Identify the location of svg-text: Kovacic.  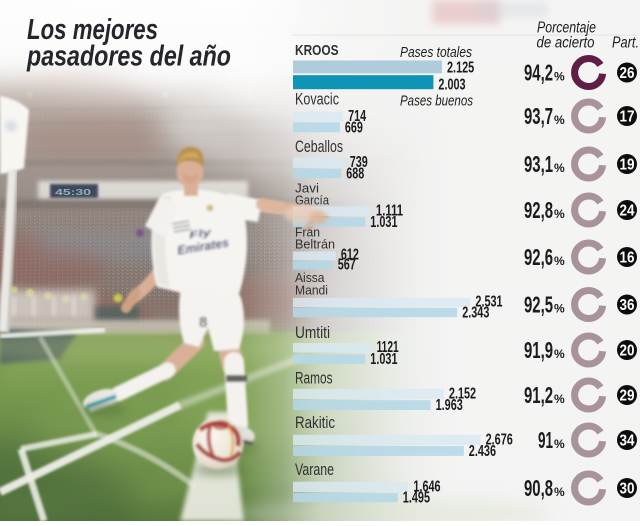
(317, 98).